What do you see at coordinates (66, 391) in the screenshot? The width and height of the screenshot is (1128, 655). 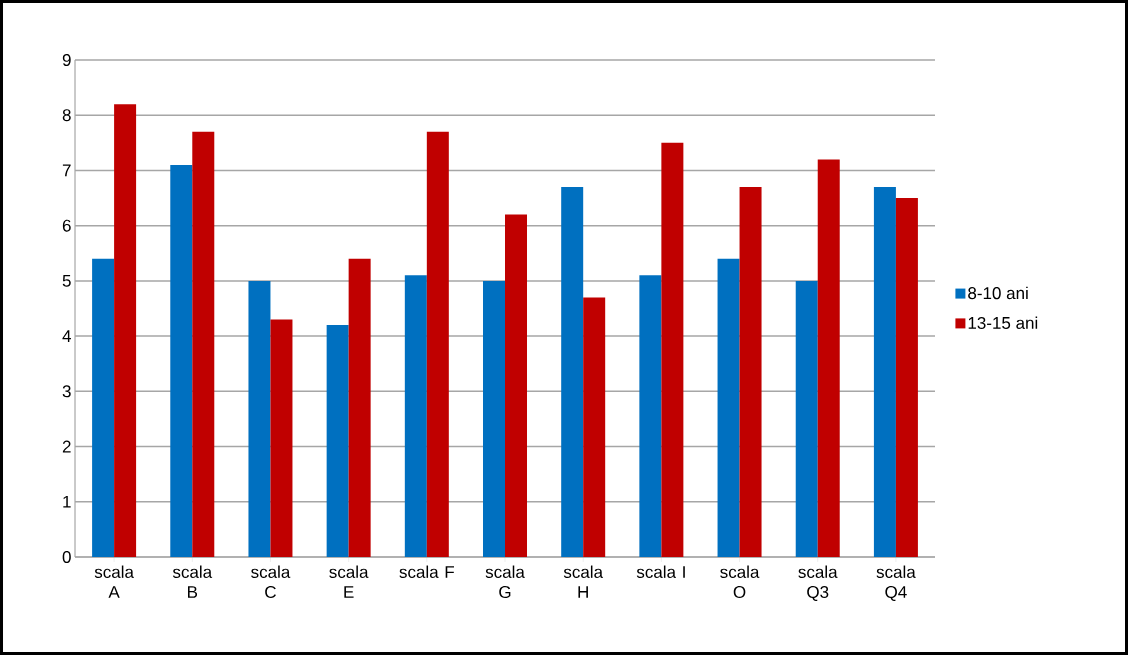 I see `y-tick-label: 3` at bounding box center [66, 391].